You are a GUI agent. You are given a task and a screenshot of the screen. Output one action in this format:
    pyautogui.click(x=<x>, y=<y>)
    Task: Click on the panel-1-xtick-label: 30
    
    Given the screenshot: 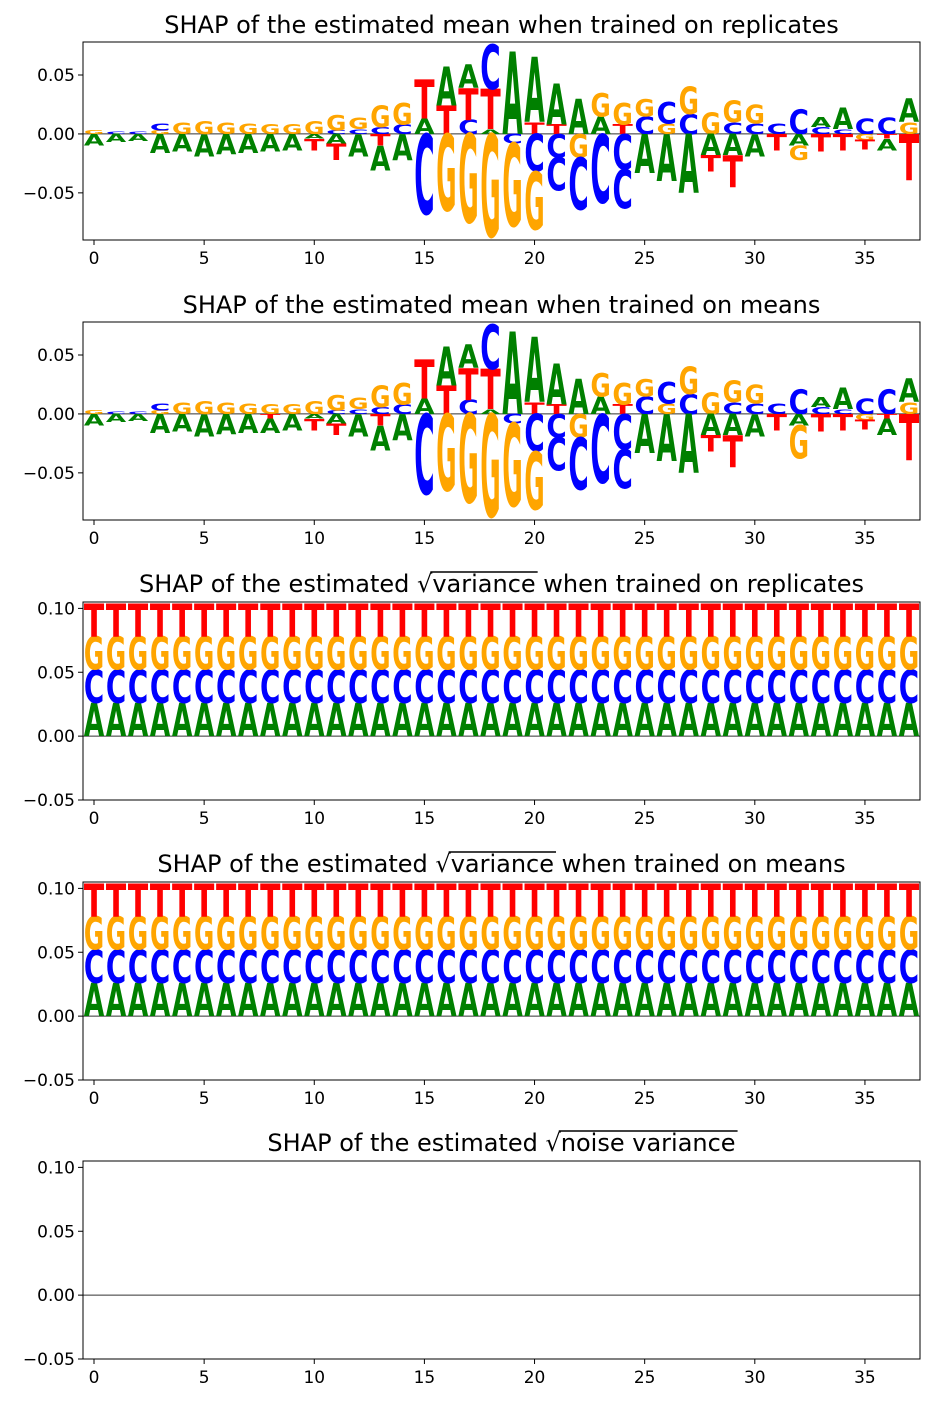 What is the action you would take?
    pyautogui.click(x=755, y=259)
    